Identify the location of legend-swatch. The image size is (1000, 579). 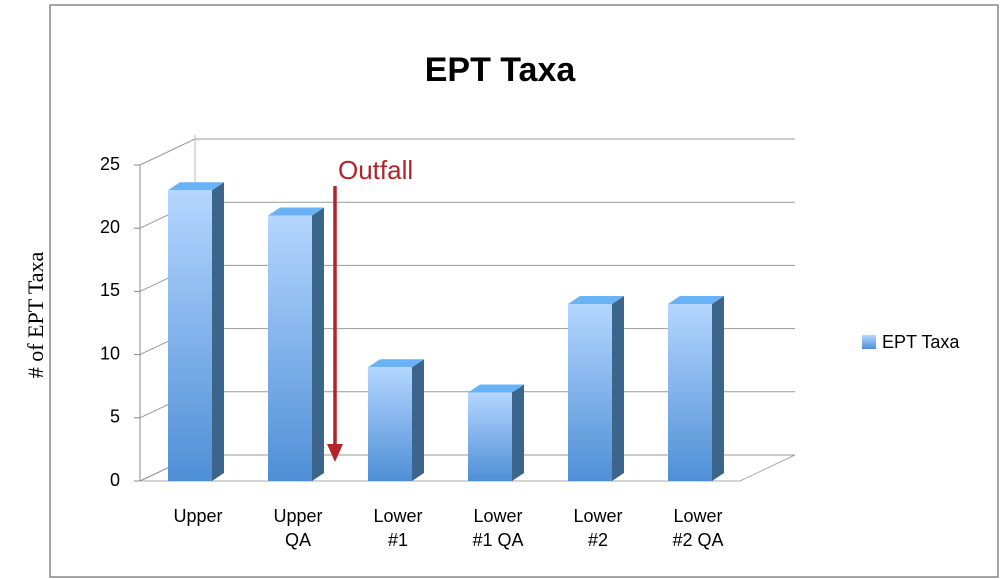
(869, 342).